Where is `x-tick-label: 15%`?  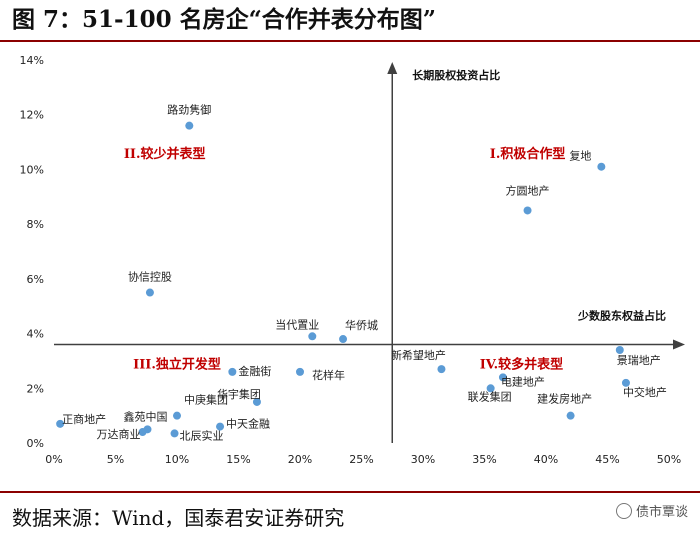 x-tick-label: 15% is located at coordinates (238, 459).